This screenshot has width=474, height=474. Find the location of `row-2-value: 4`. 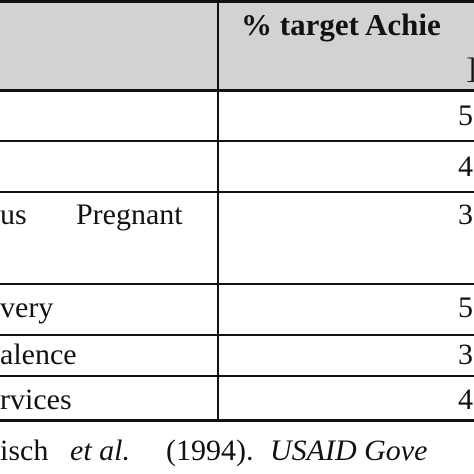

row-2-value: 4 is located at coordinates (465, 166).